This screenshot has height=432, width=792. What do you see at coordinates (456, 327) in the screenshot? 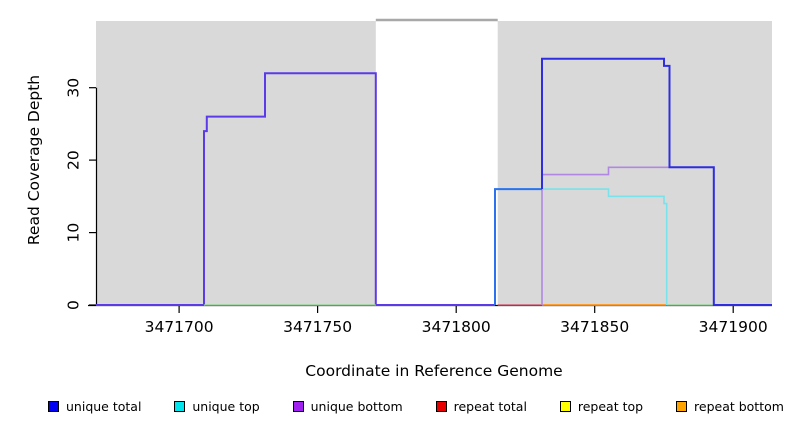
I see `x-tick-label: 3471800` at bounding box center [456, 327].